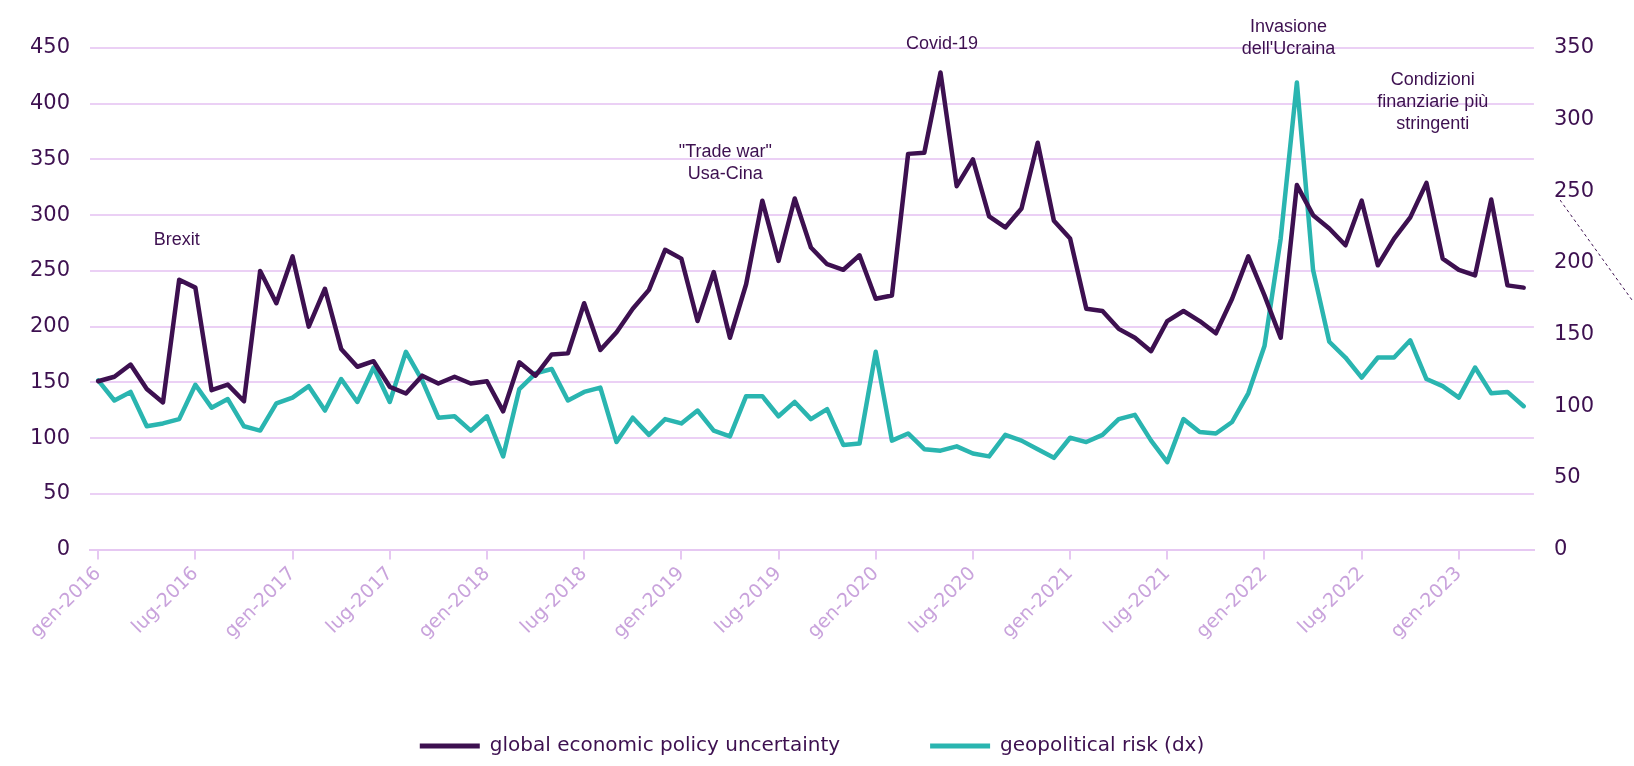 This screenshot has height=766, width=1634. I want to click on y-tick-label: 350, so click(50, 157).